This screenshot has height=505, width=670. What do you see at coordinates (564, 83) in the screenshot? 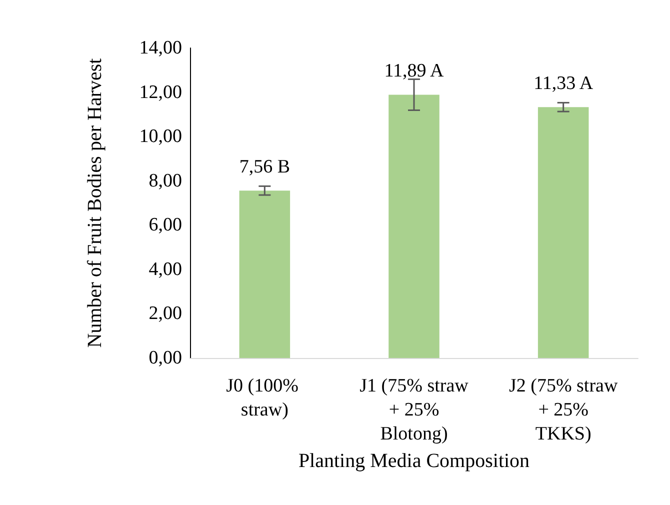
I see `data-label: 11,33 A` at bounding box center [564, 83].